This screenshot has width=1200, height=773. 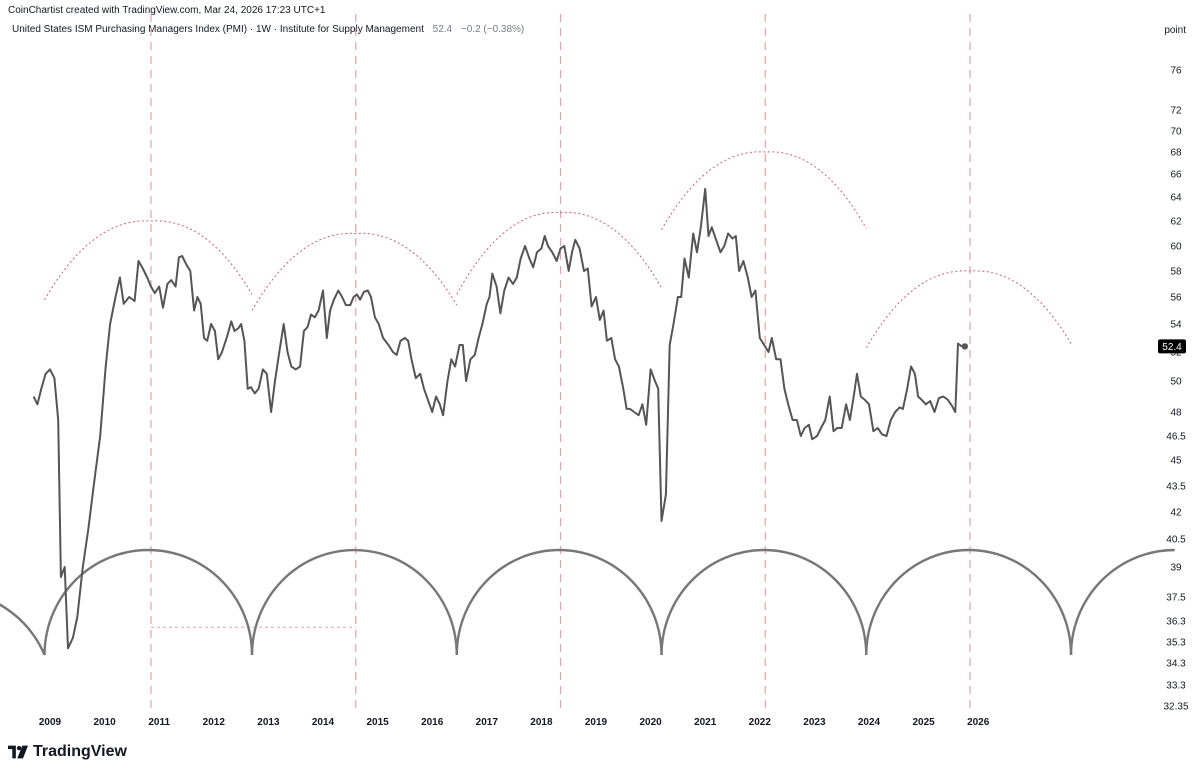 I want to click on y-tick-label: 46.5, so click(x=1176, y=437).